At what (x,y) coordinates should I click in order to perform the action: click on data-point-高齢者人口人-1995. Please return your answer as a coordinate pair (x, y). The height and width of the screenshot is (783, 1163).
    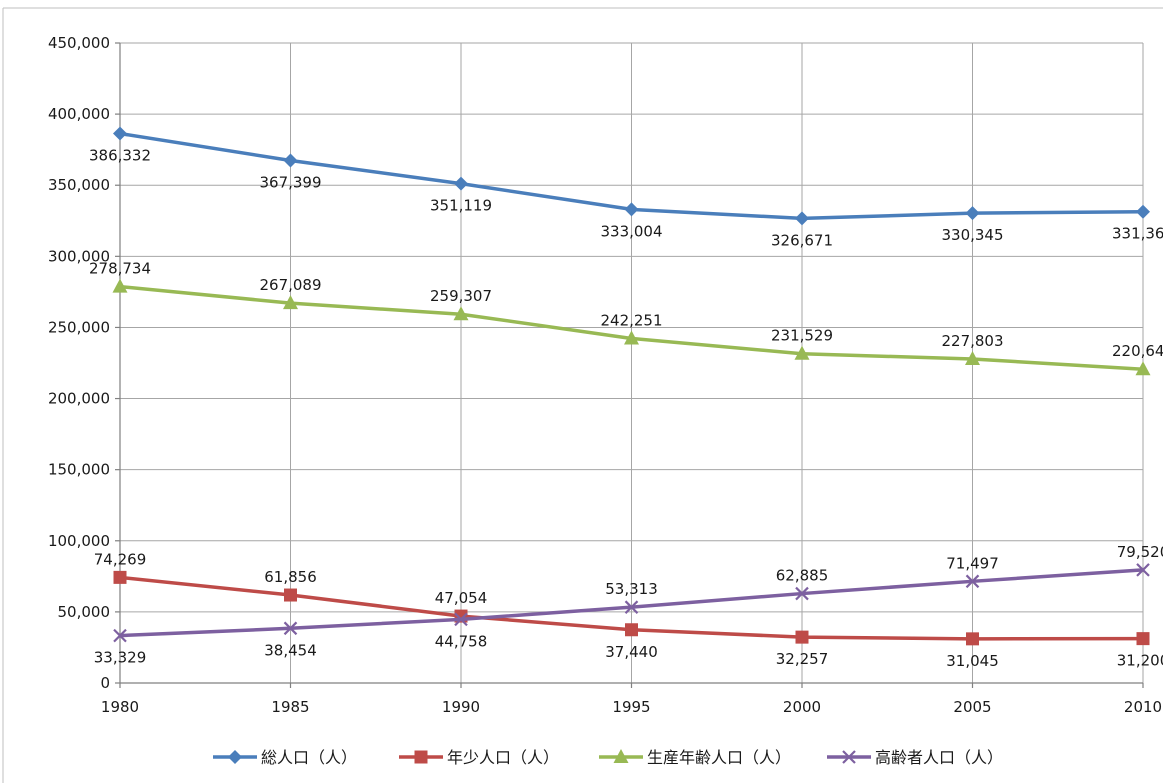
    Looking at the image, I should click on (631, 607).